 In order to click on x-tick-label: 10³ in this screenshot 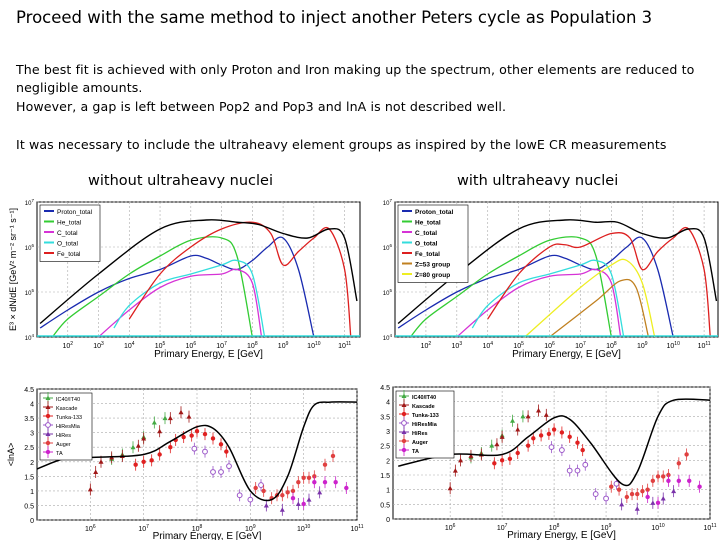, I will do `click(98, 345)`.